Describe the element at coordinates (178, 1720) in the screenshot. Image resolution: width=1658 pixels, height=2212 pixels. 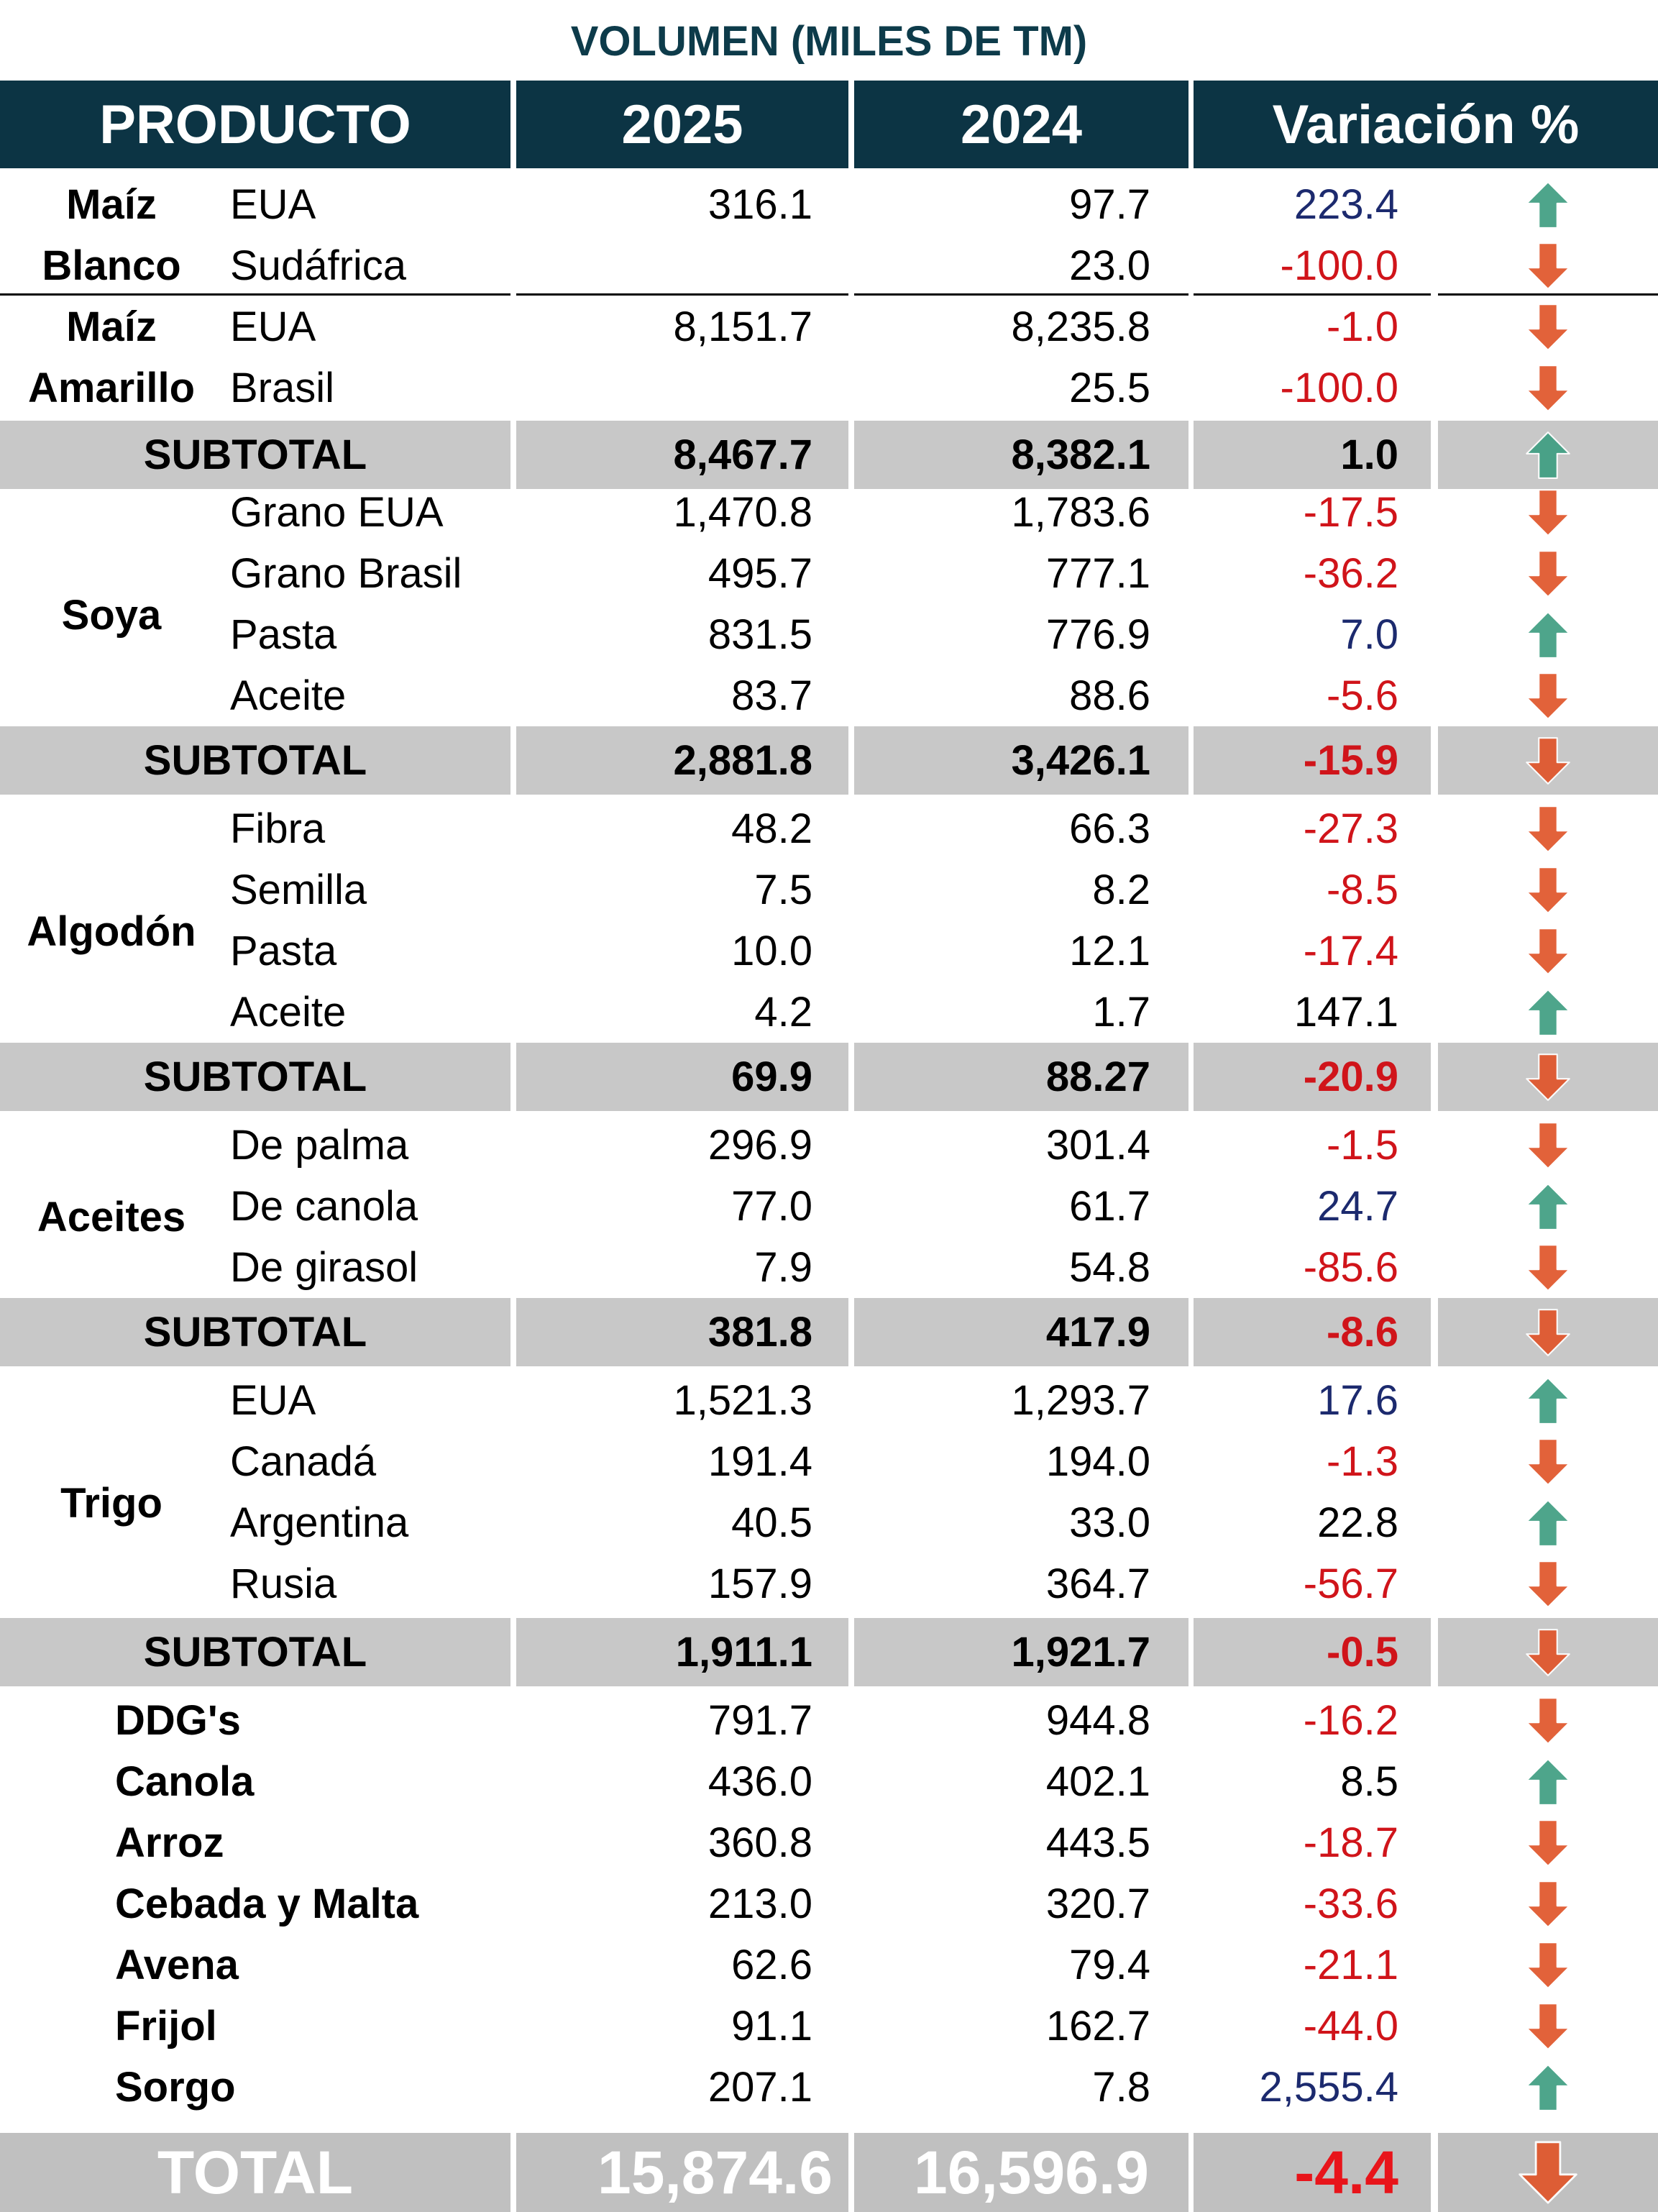
I see `product-name: DDG's` at that location.